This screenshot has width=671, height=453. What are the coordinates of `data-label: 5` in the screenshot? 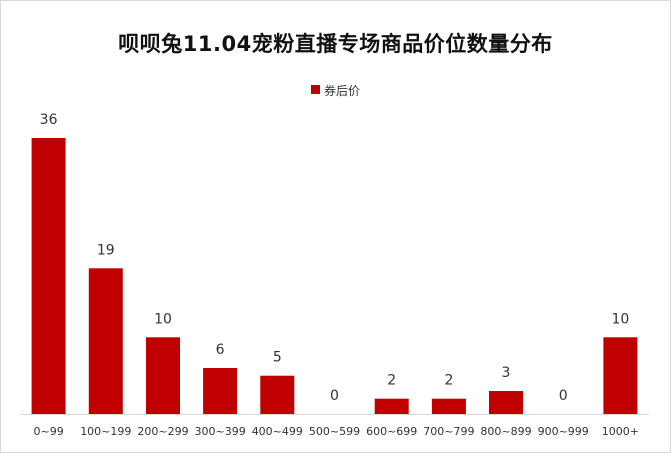 It's located at (277, 358).